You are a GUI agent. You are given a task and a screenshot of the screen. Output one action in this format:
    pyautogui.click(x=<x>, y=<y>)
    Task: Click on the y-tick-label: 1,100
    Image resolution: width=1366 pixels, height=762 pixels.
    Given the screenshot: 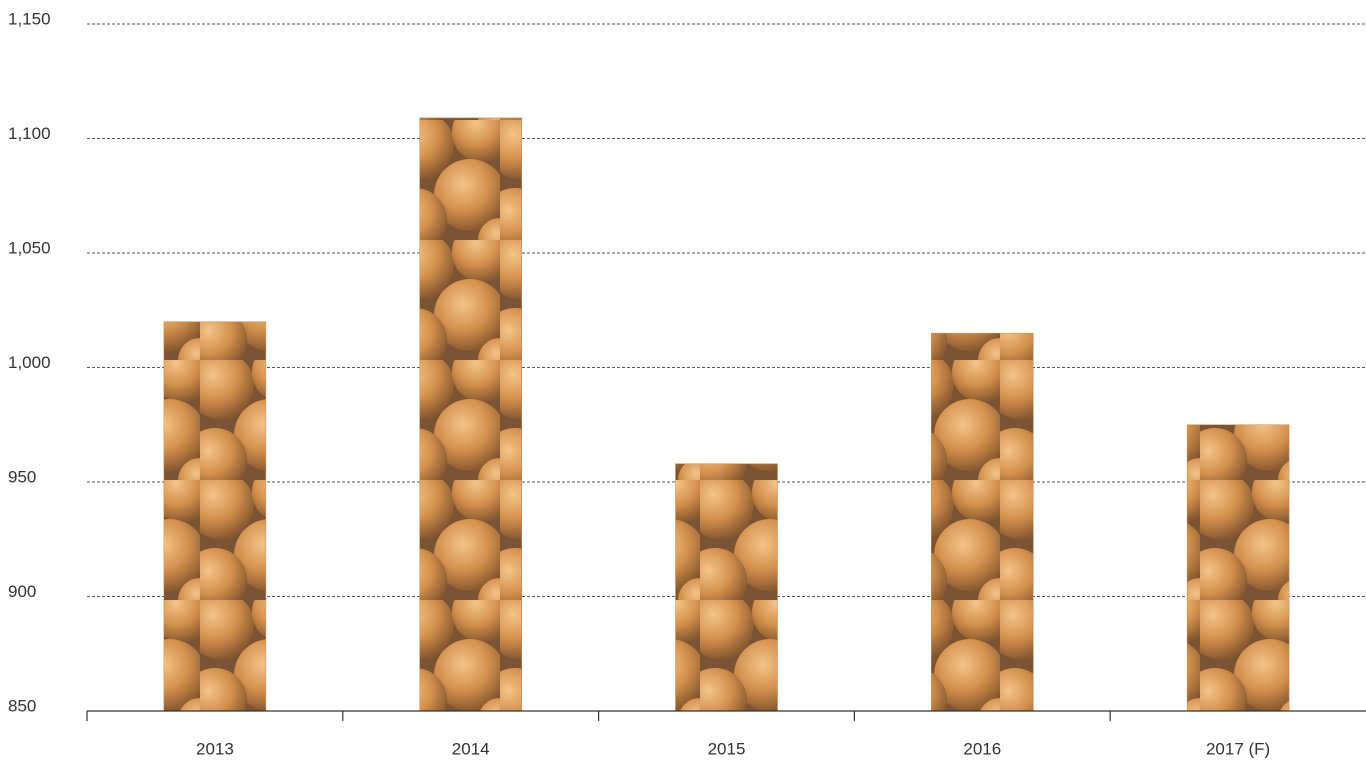 What is the action you would take?
    pyautogui.click(x=29, y=133)
    